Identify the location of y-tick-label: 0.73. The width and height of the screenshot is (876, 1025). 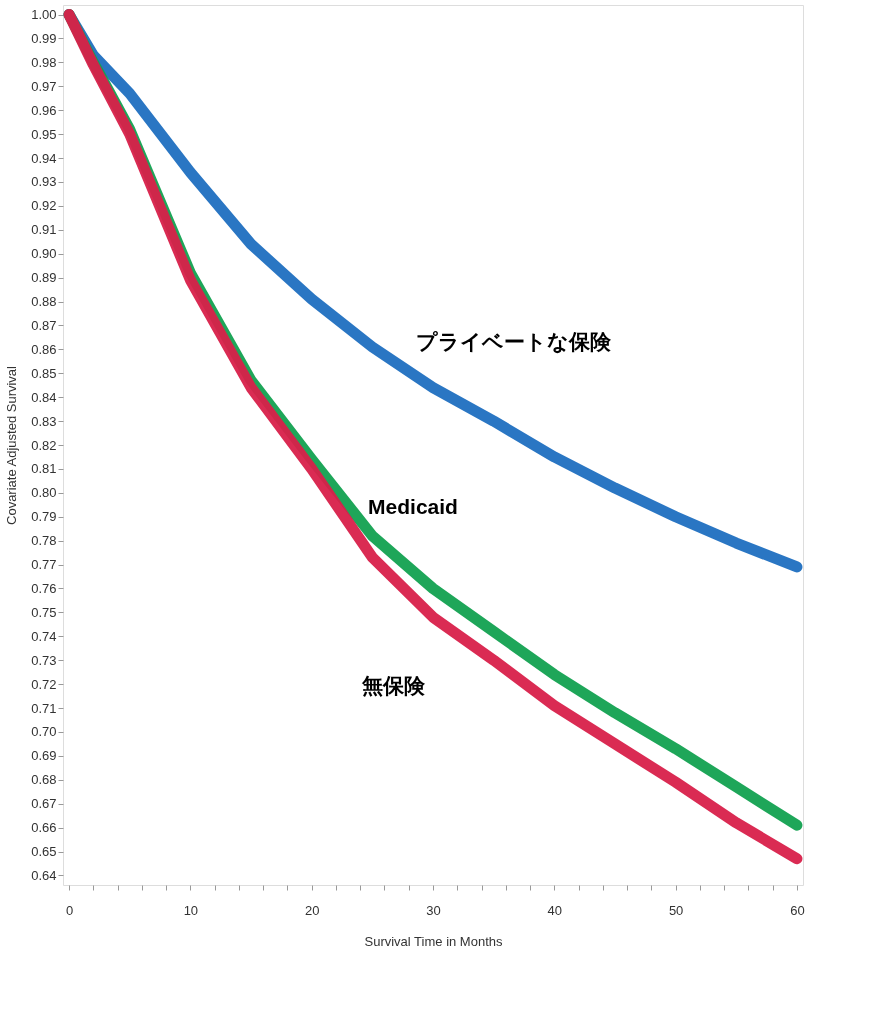
(44, 660).